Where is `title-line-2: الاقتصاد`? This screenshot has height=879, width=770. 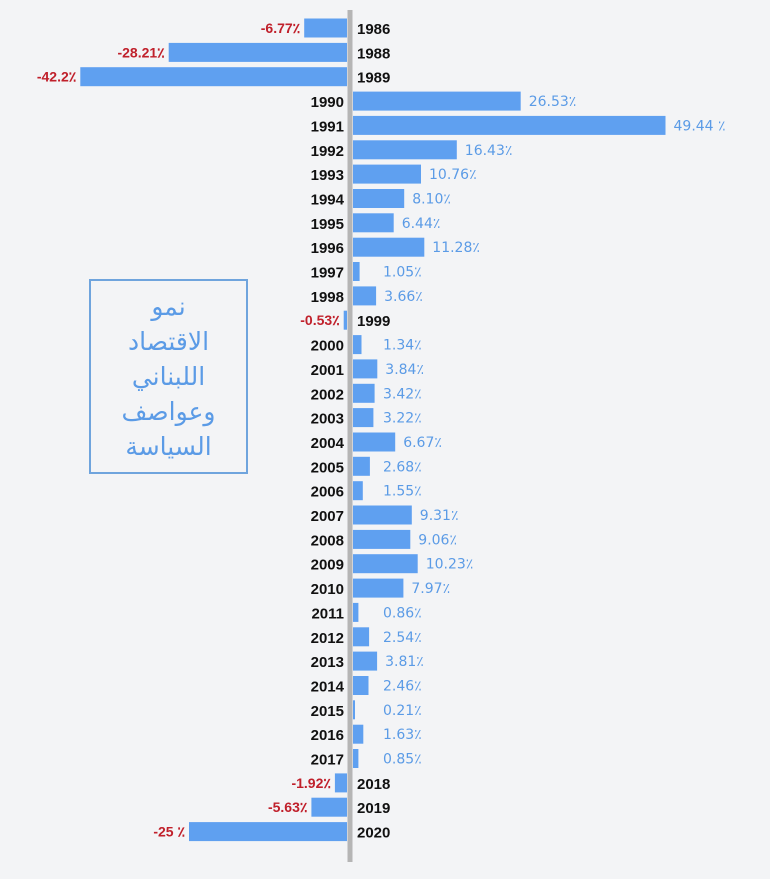 title-line-2: الاقتصاد is located at coordinates (168, 341).